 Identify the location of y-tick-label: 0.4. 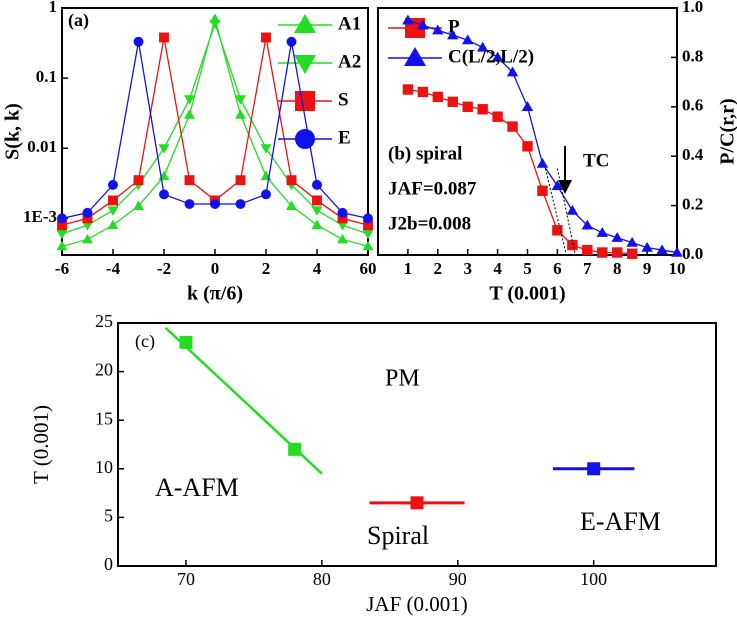
(693, 154).